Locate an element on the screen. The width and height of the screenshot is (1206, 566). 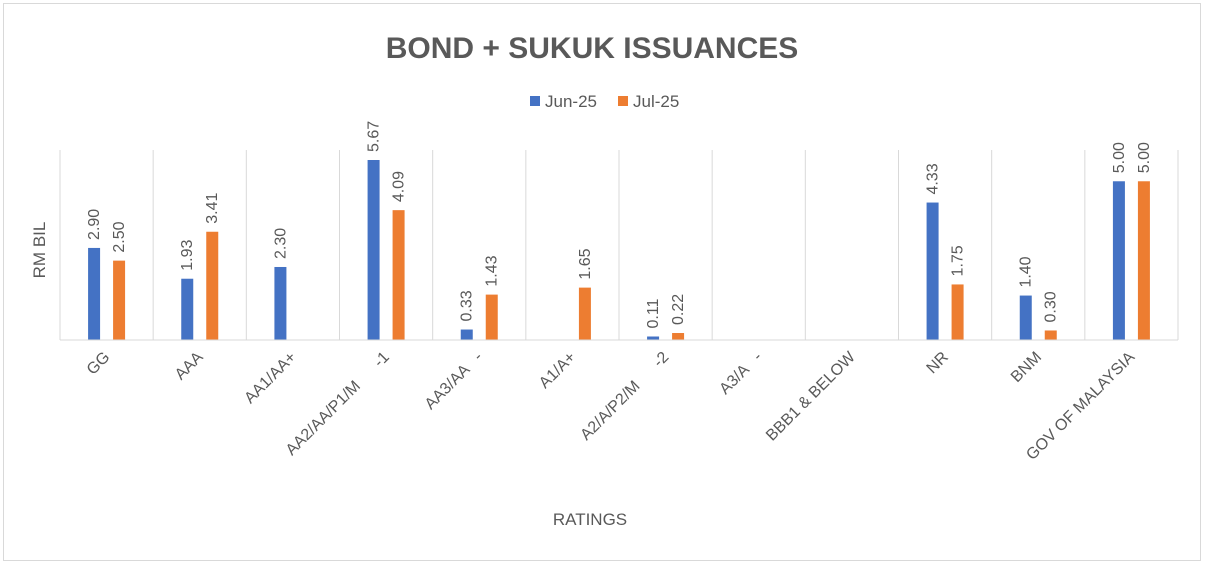
tick-label: A1/A+ is located at coordinates (557, 370).